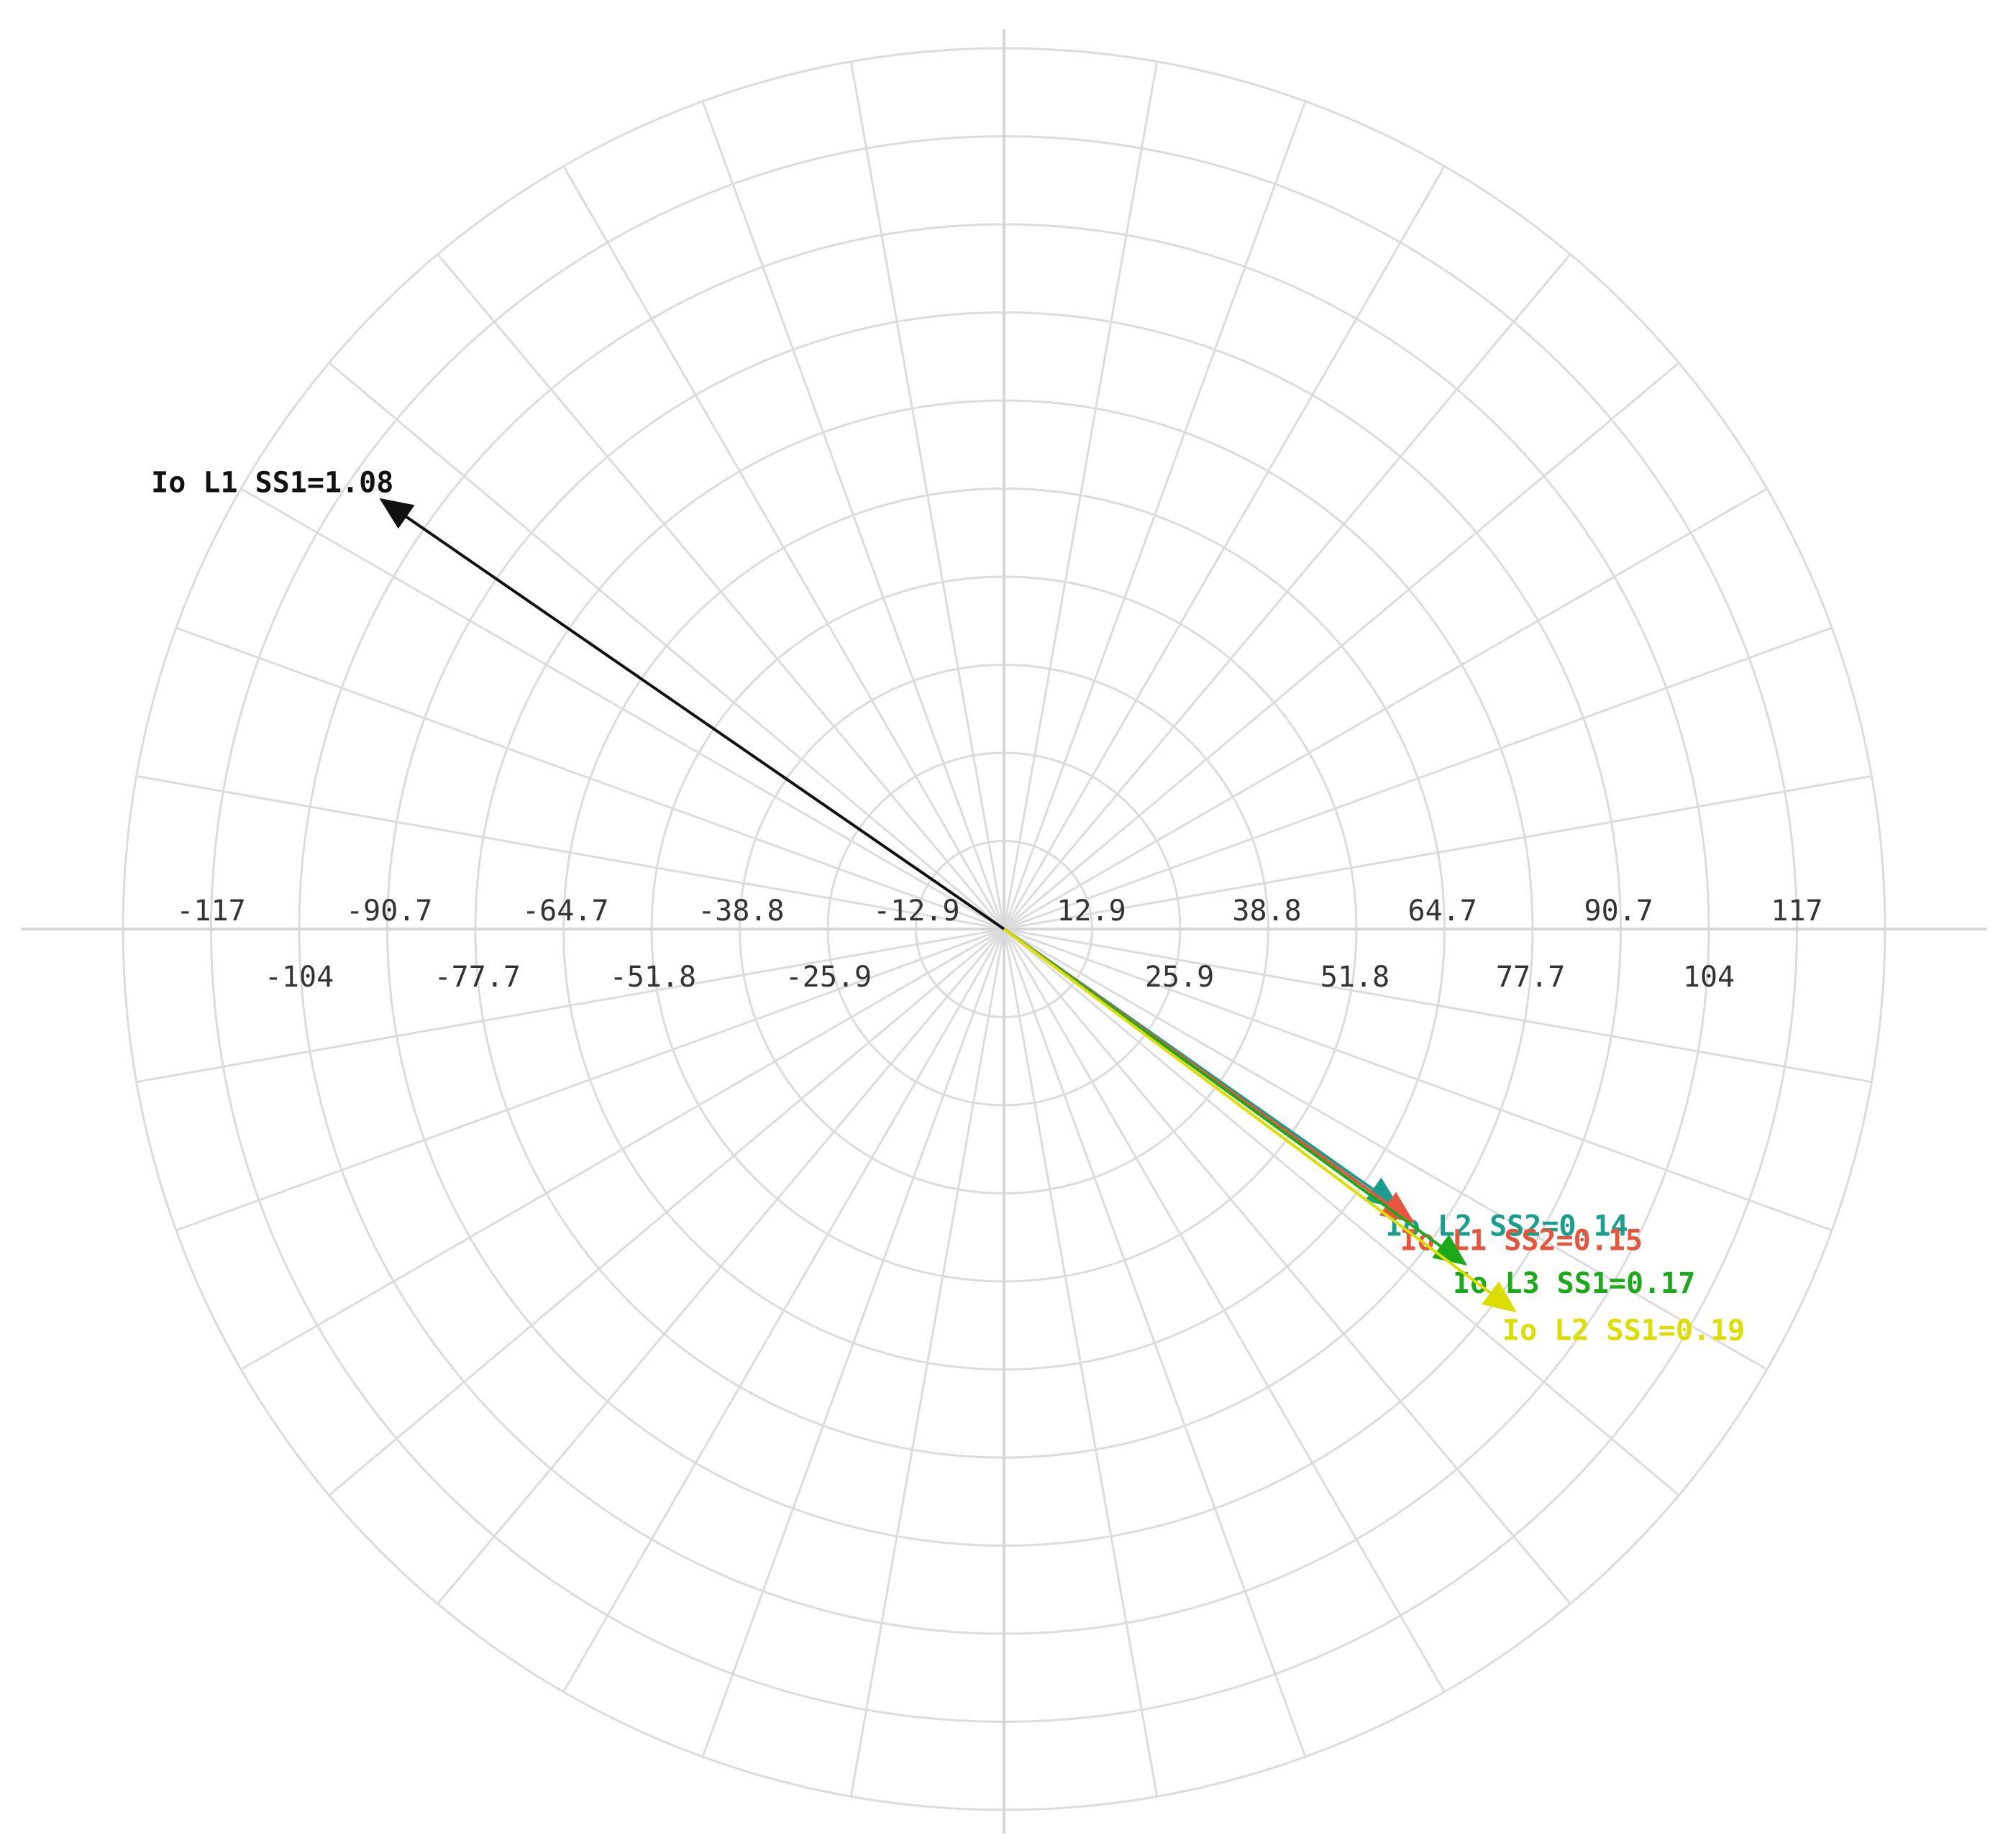 The width and height of the screenshot is (2008, 1848). I want to click on lower-tick-label: 25.9, so click(1179, 977).